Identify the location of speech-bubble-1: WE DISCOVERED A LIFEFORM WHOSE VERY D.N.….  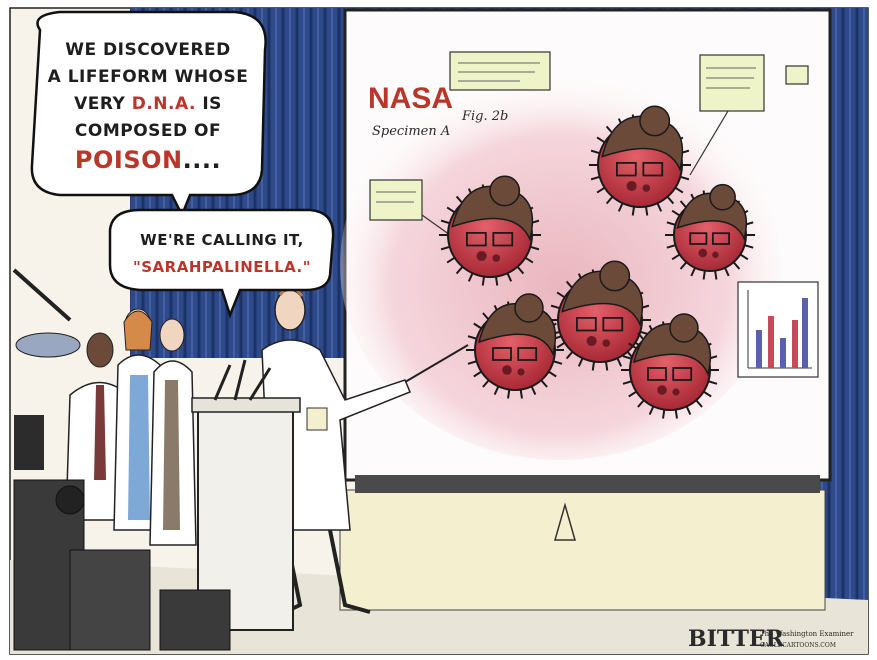
(148, 114).